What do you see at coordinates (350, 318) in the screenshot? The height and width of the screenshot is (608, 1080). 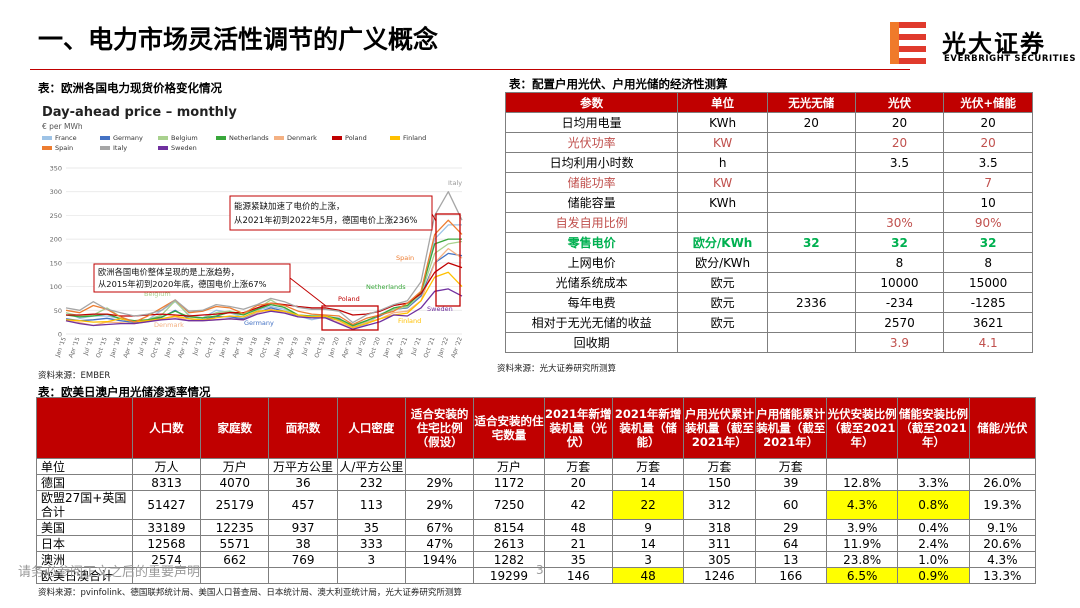 I see `highlight-box-2020` at bounding box center [350, 318].